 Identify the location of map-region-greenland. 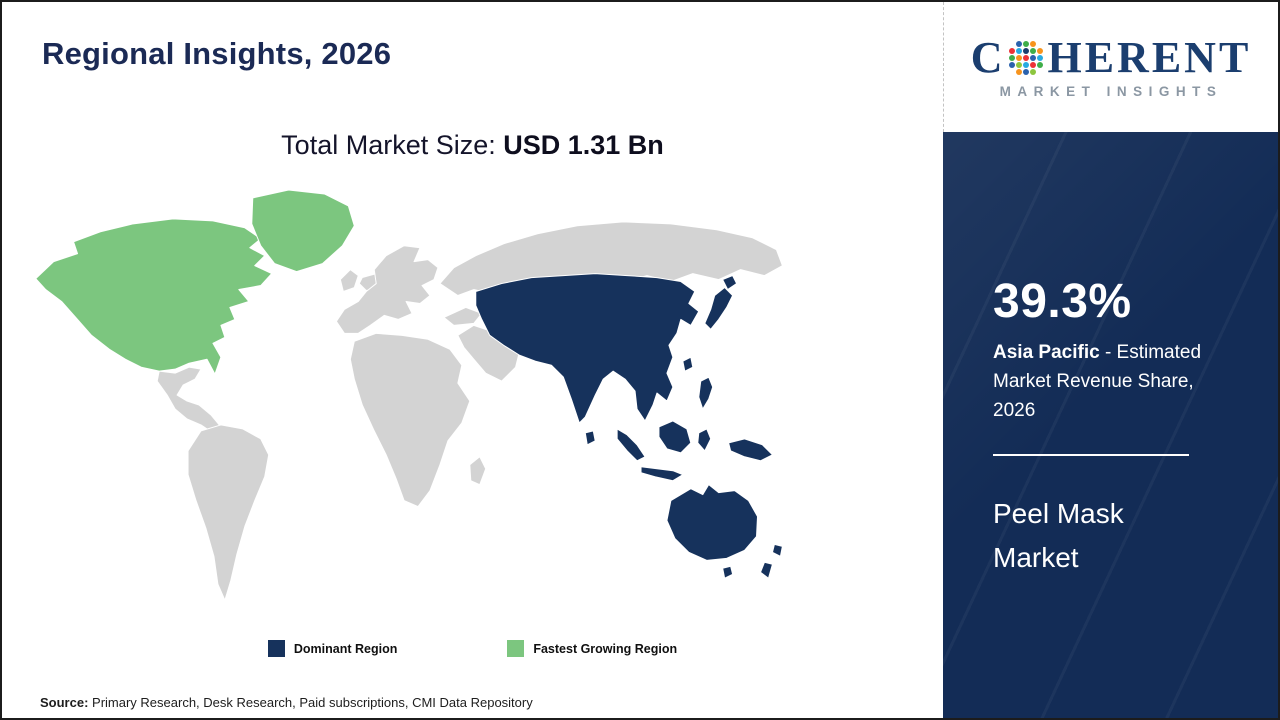
(303, 231).